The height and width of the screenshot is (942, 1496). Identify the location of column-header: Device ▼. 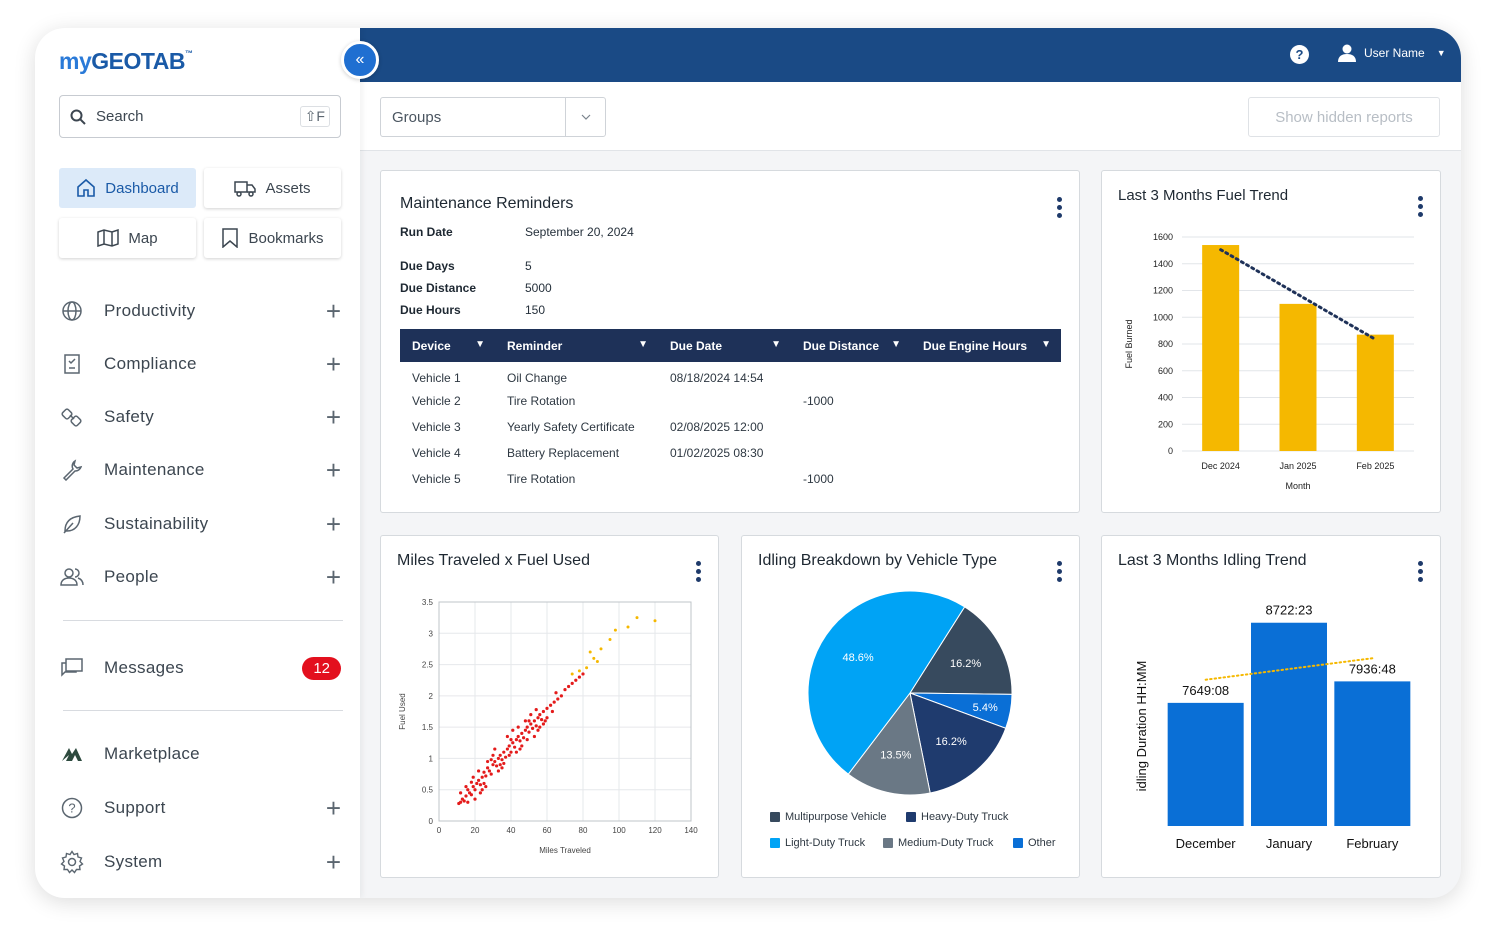
(447, 345).